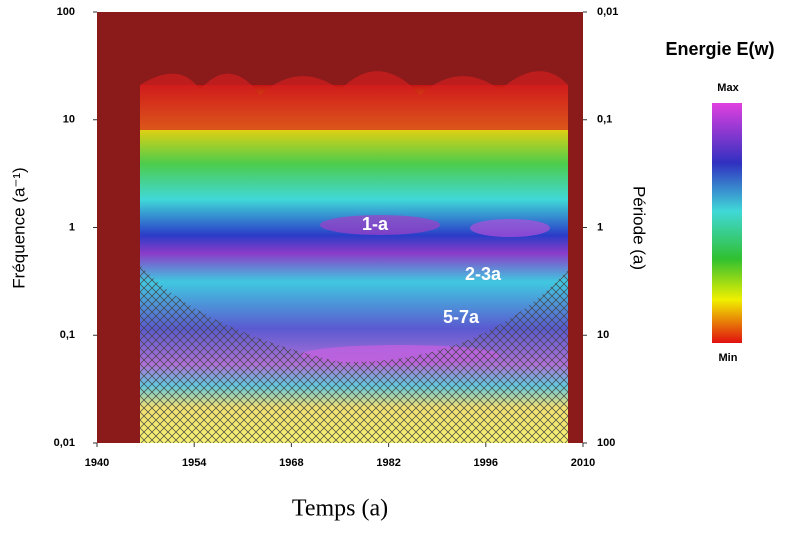 Image resolution: width=790 pixels, height=535 pixels. Describe the element at coordinates (728, 88) in the screenshot. I see `colorbar-max: Max` at that location.